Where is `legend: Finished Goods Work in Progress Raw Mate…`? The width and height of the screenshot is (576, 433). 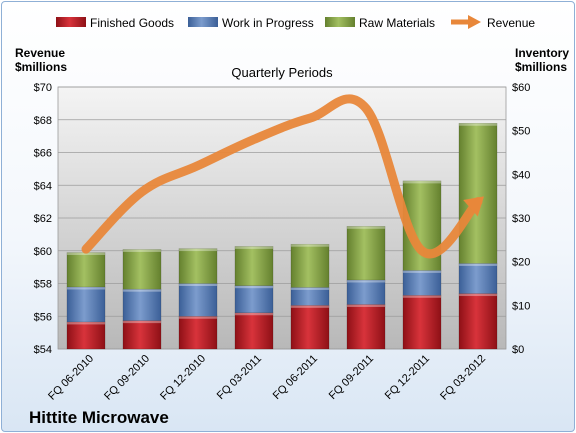
legend: Finished Goods Work in Progress Raw Mate… is located at coordinates (295, 22).